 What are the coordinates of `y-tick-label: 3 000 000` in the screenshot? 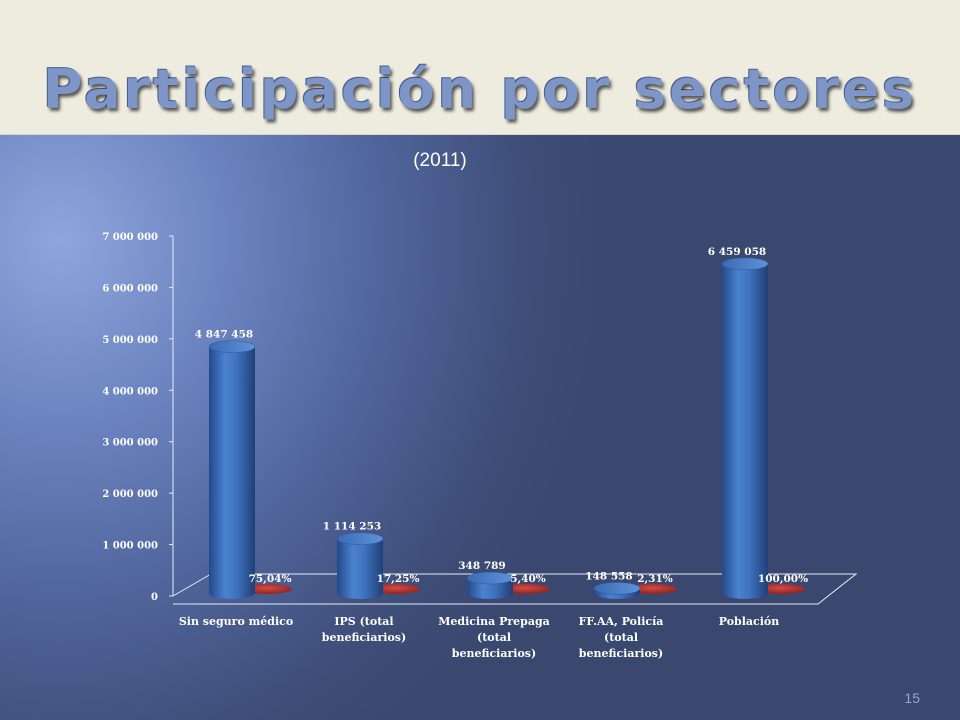 It's located at (130, 443).